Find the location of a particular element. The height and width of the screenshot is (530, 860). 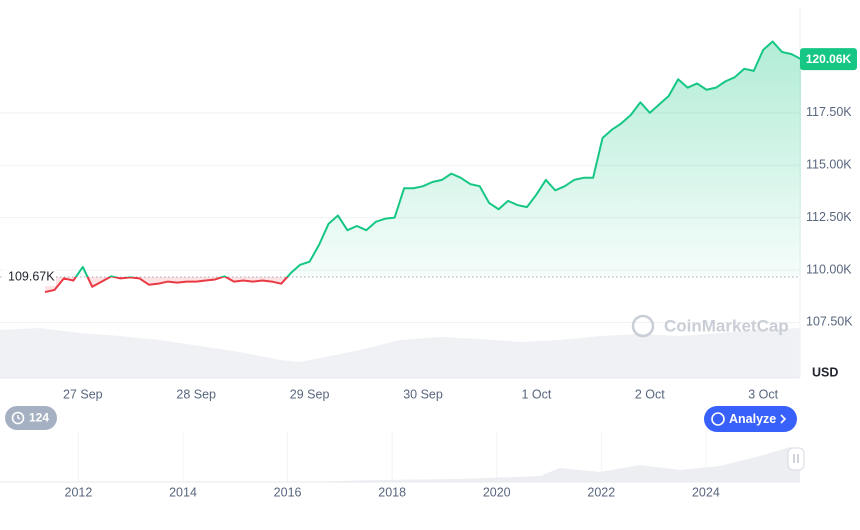

navigator-area is located at coordinates (400, 464).